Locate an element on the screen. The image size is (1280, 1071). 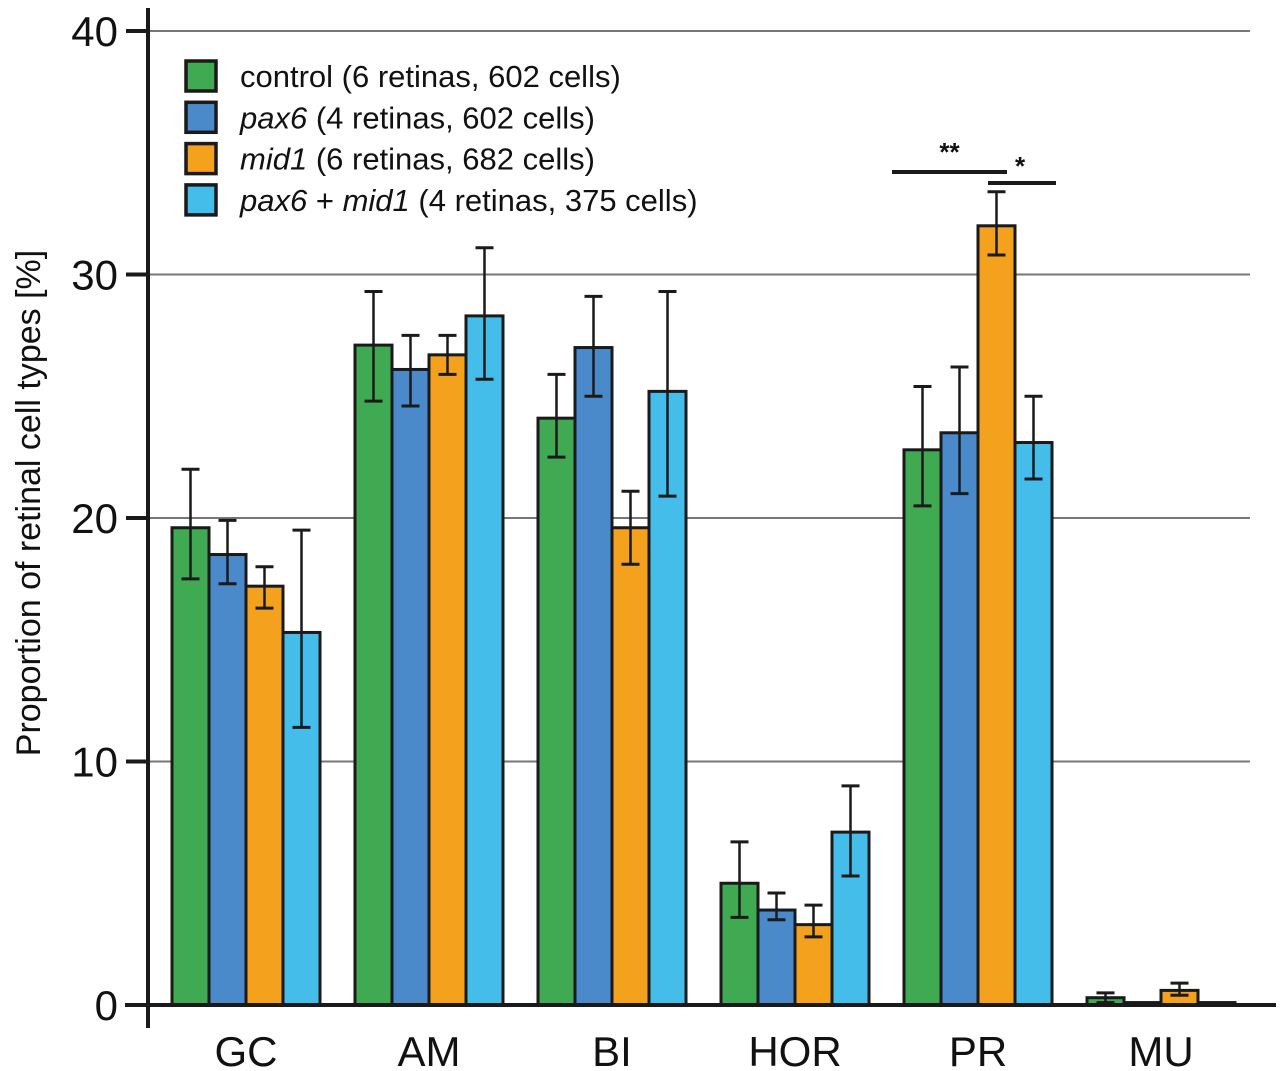
y-tick-label: 20 is located at coordinates (94, 518).